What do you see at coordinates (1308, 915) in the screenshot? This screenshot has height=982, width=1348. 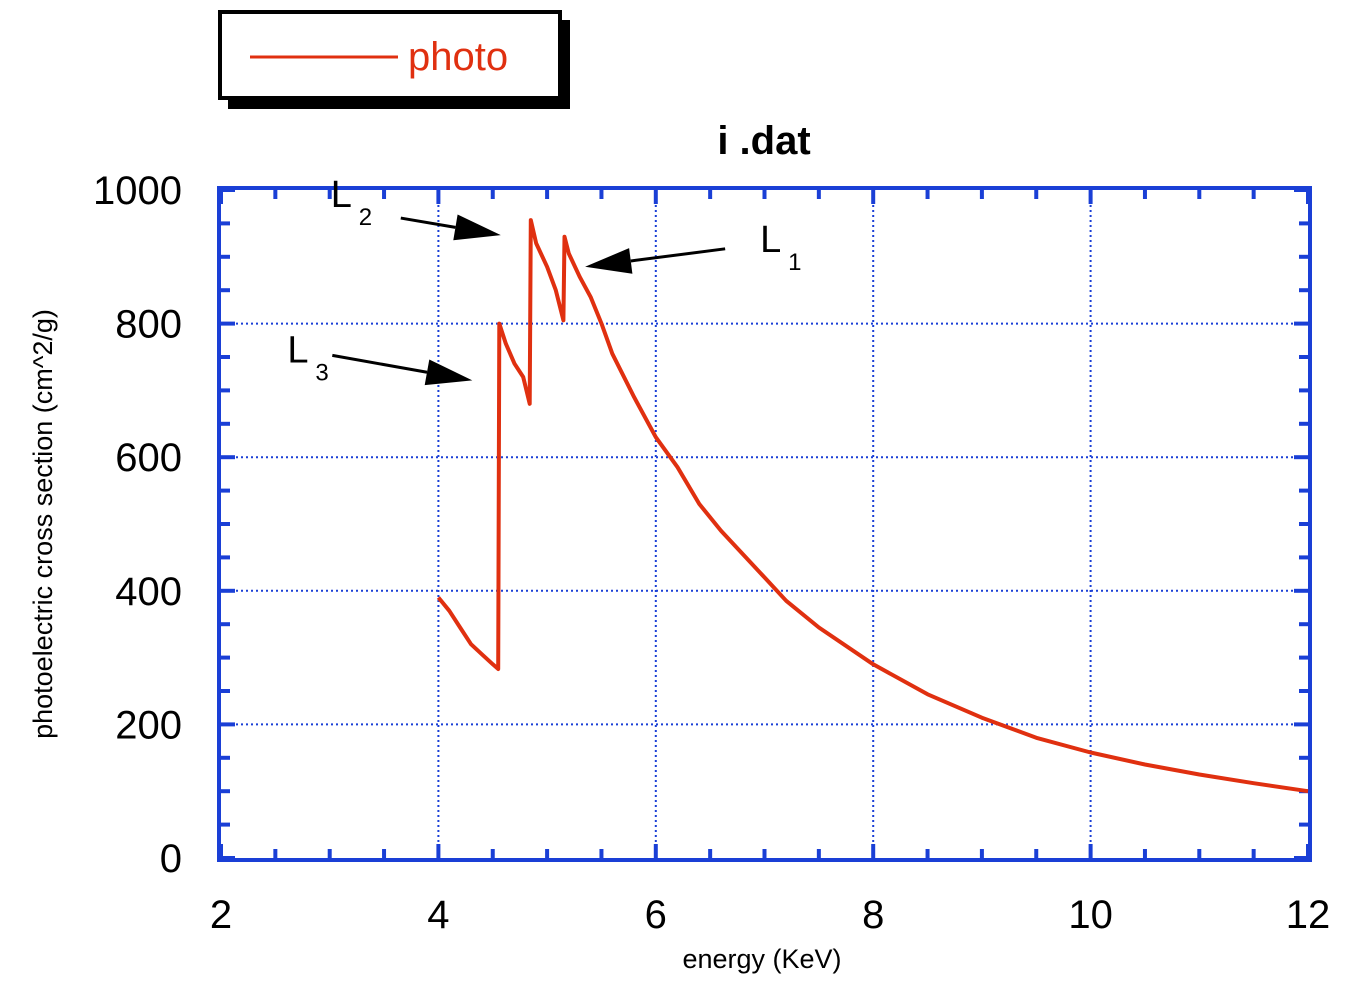 I see `x-tick-label: 12` at bounding box center [1308, 915].